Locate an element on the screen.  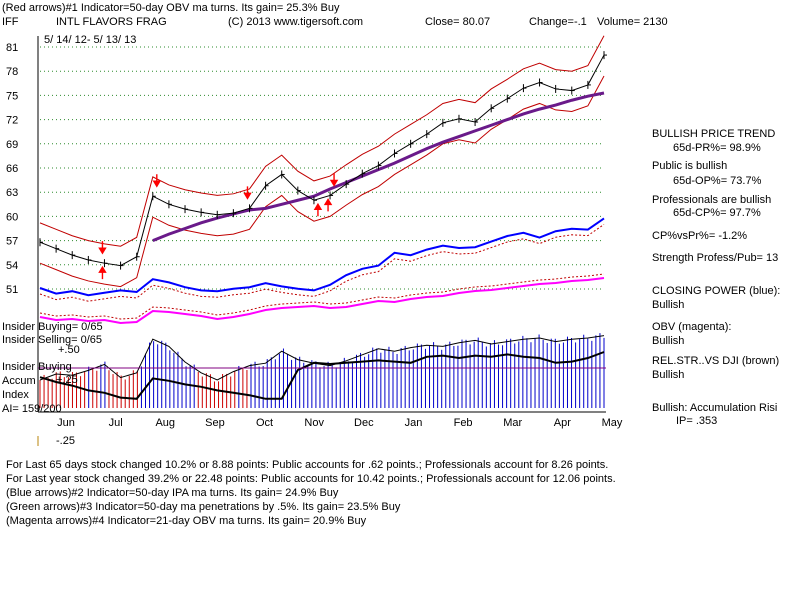
cp-value: 65d-CP%= 97.7% is located at coordinates (717, 213).